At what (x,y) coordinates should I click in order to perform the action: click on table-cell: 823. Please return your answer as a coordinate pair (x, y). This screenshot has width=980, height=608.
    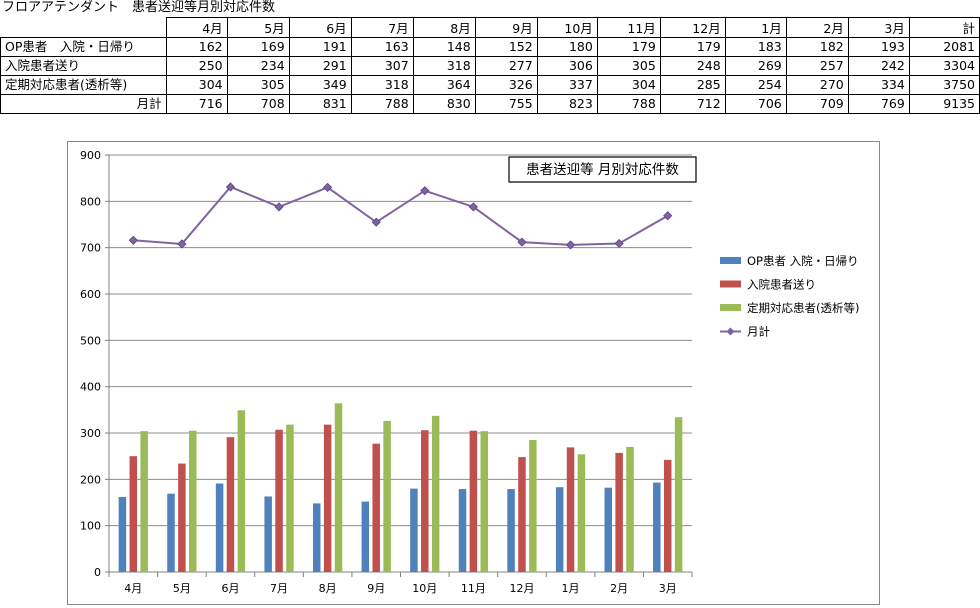
    Looking at the image, I should click on (567, 104).